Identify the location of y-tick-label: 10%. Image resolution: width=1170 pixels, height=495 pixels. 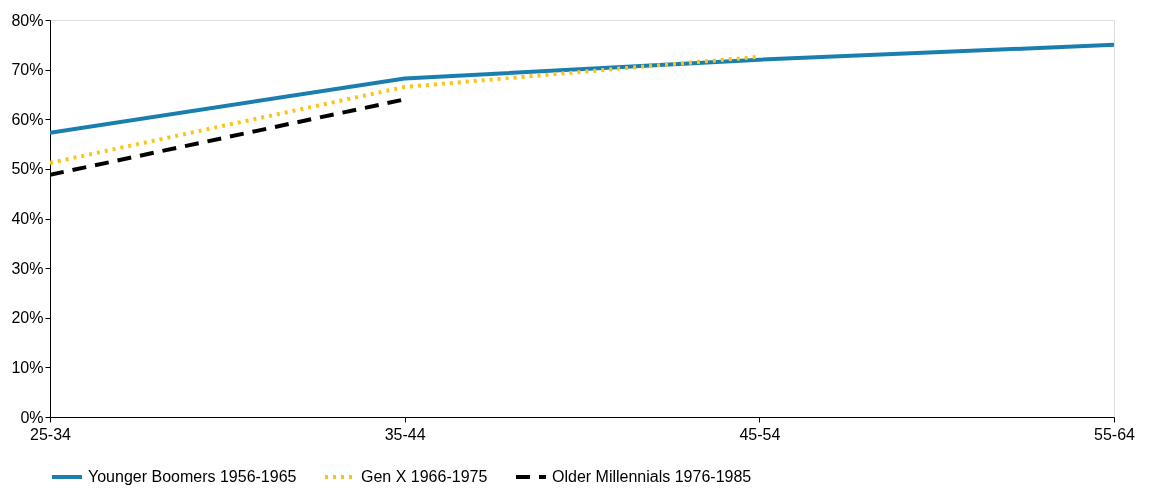
(27, 367).